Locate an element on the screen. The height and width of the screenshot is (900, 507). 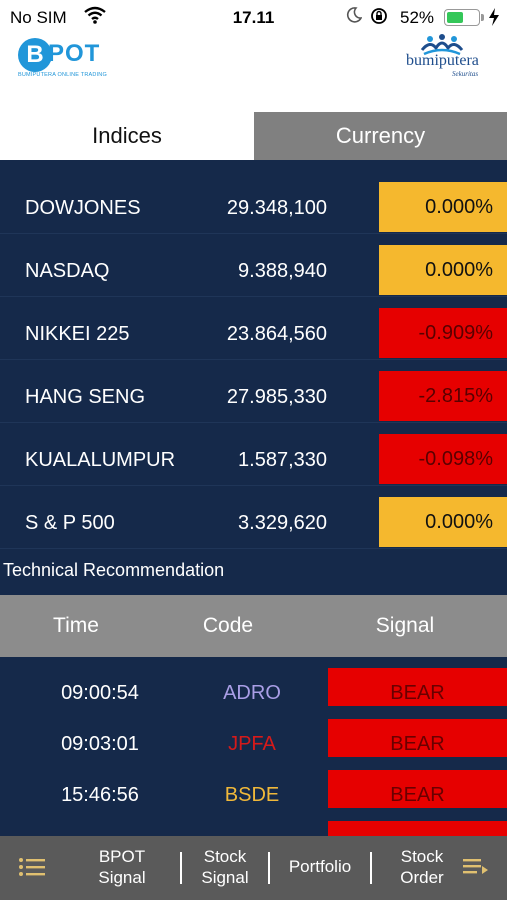
index-name: KUALALUMPUR is located at coordinates (100, 460).